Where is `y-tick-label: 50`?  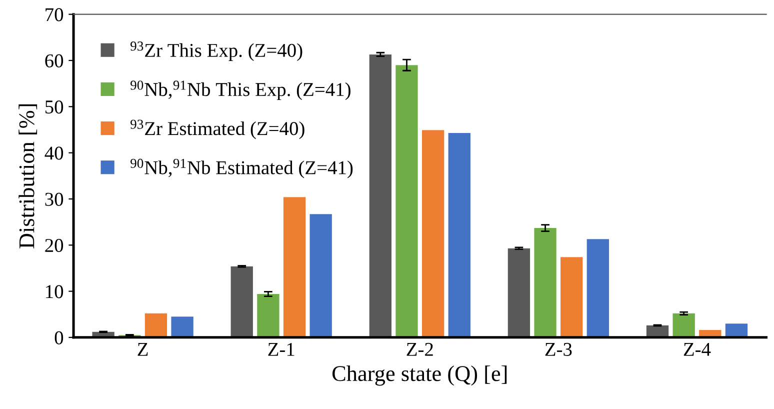 y-tick-label: 50 is located at coordinates (54, 107).